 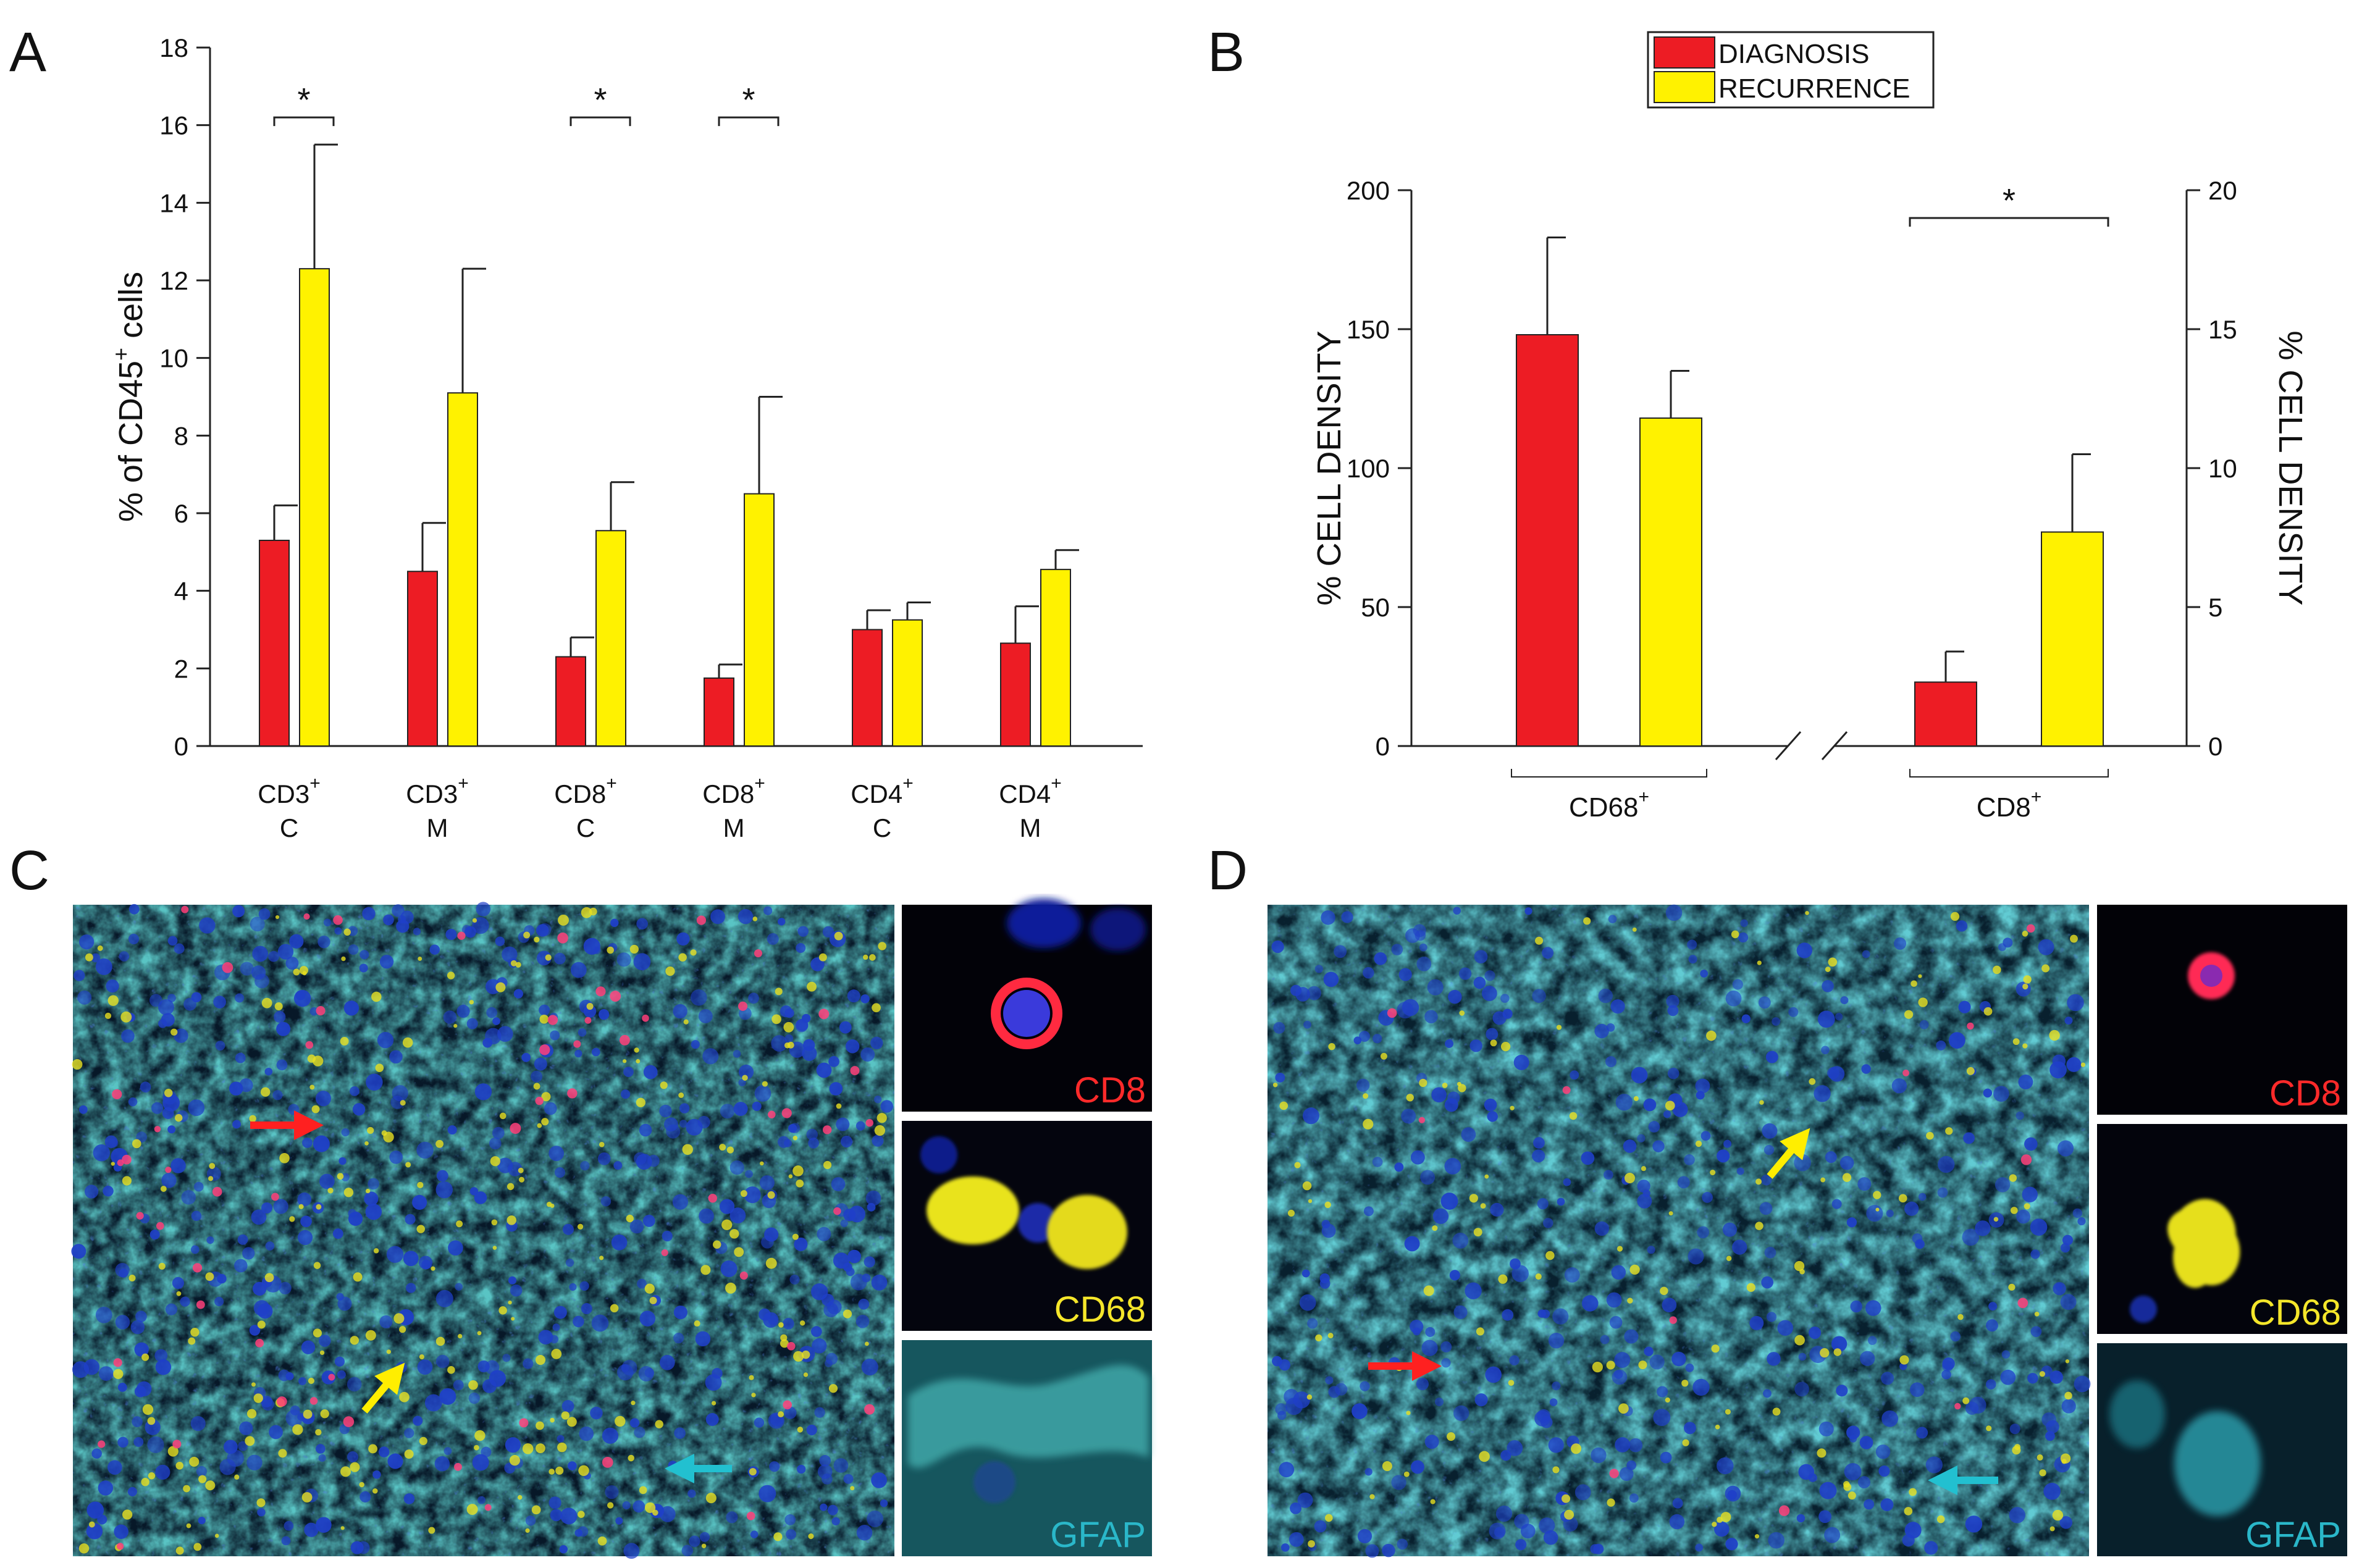 I want to click on cd8-dot, so click(x=2023, y=1304).